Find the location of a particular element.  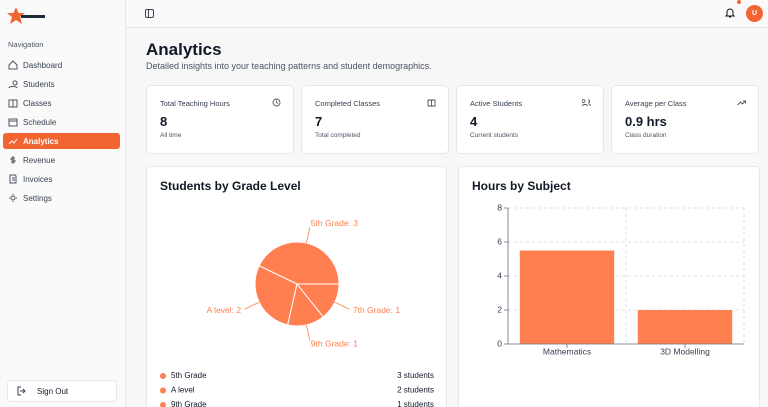

chart: 0 2 4 6 8 Mathematics 3D Modelling is located at coordinates (621, 279).